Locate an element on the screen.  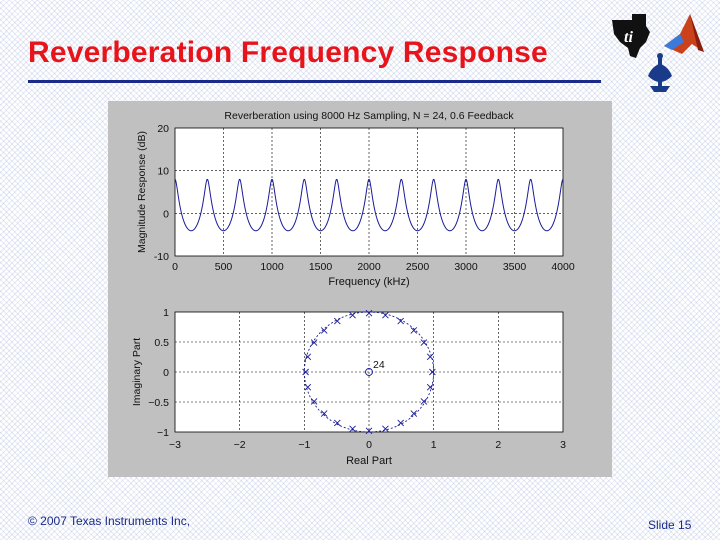
pole-zero-y-tick-label: 0 is located at coordinates (166, 373).